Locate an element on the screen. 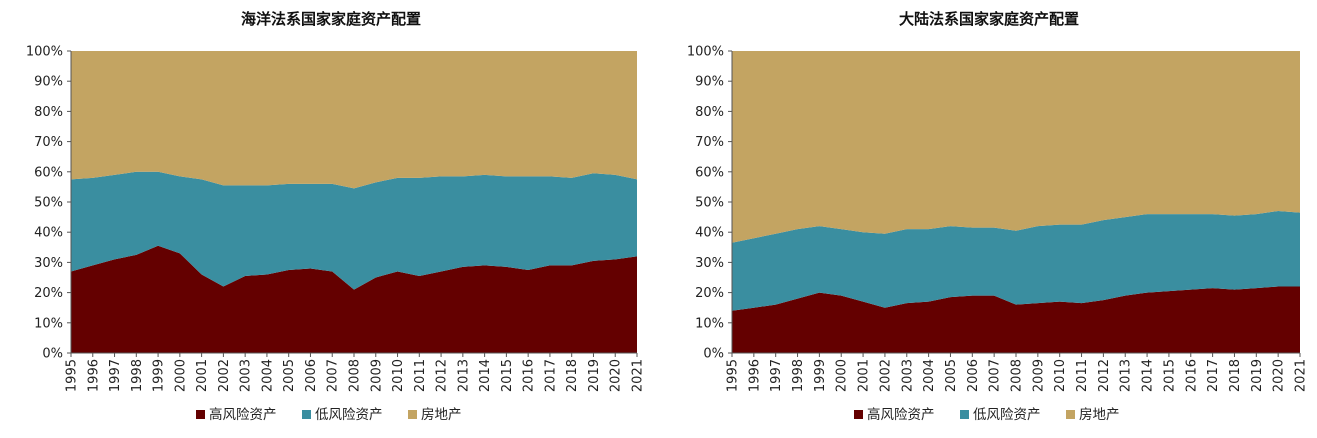 This screenshot has width=1317, height=438. chart-title: 海洋法系国家家庭资产配置 is located at coordinates (331, 19).